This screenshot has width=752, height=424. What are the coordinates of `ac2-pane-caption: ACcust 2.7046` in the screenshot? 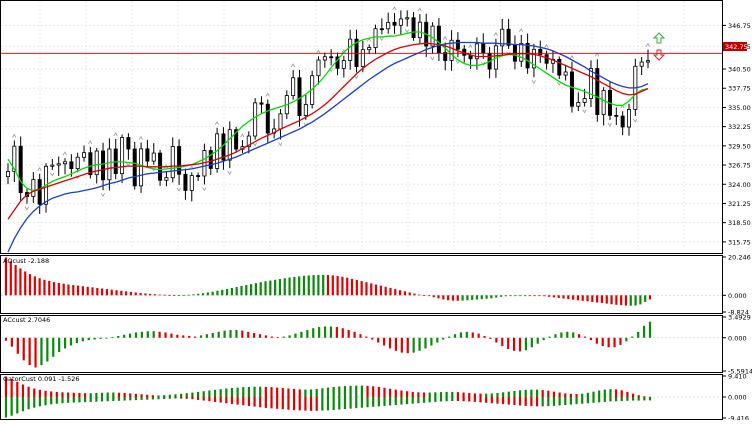 It's located at (26, 320).